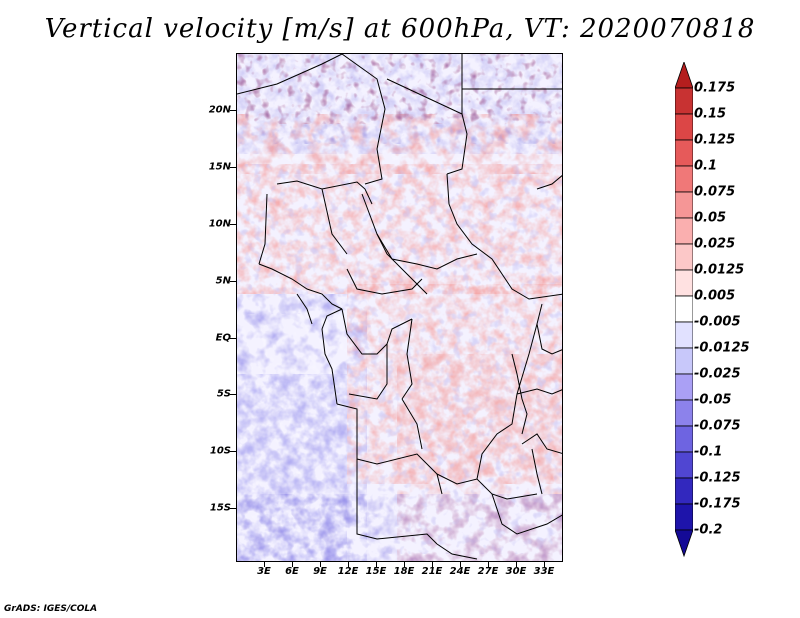  Describe the element at coordinates (223, 338) in the screenshot. I see `lat-label: EQ` at that location.